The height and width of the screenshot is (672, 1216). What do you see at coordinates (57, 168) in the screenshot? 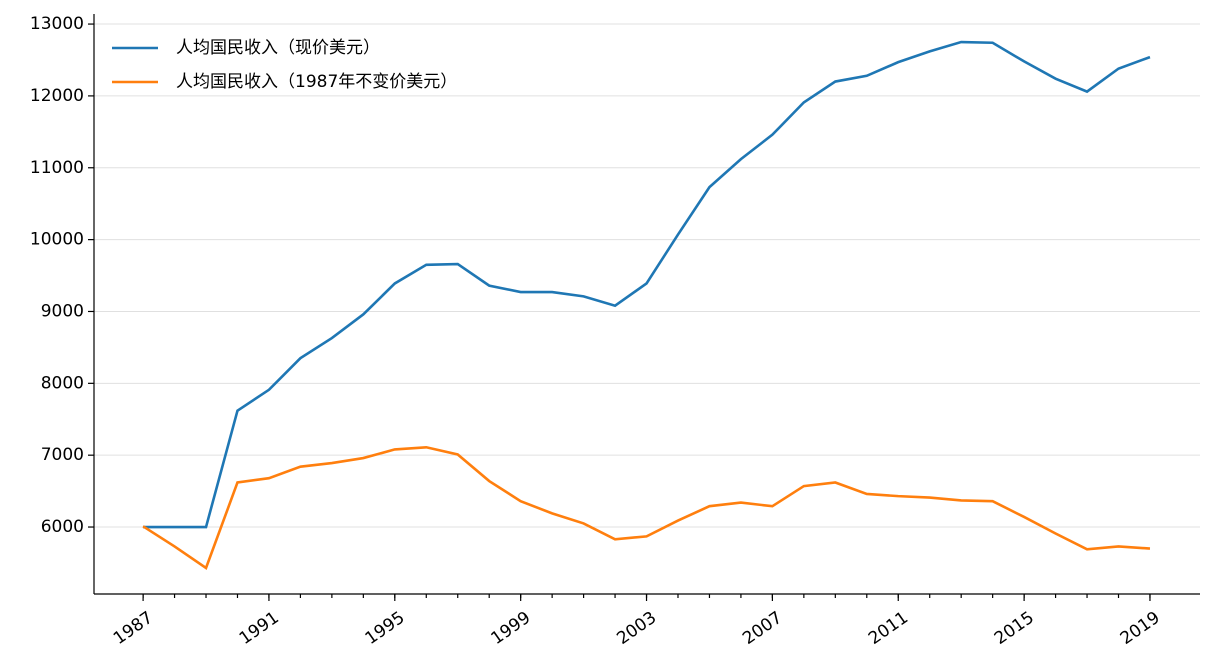
I see `y-tick-label: 11000` at bounding box center [57, 168].